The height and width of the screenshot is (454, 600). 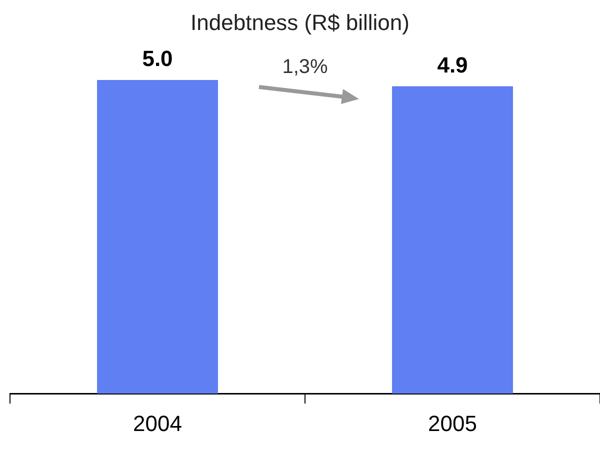 I want to click on data-label: 5.0, so click(x=157, y=58).